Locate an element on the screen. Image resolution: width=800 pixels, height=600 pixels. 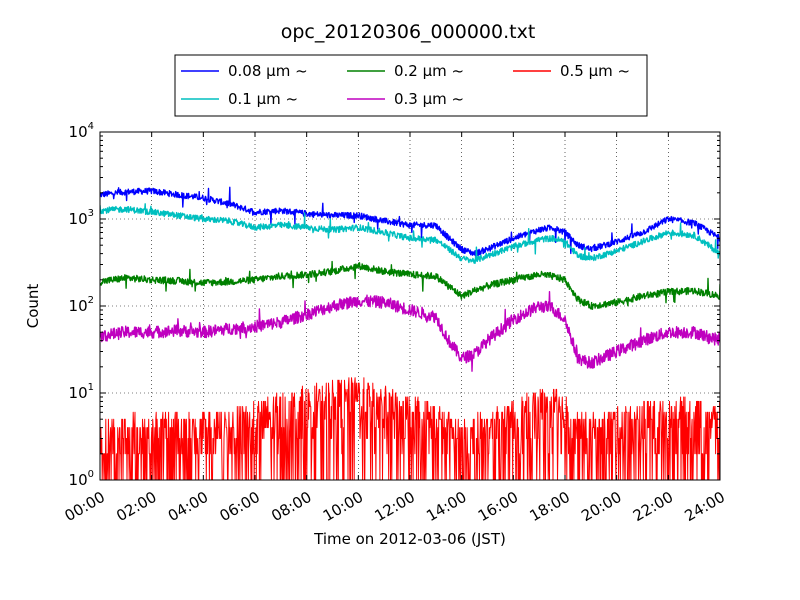
legend-box is located at coordinates (411, 85).